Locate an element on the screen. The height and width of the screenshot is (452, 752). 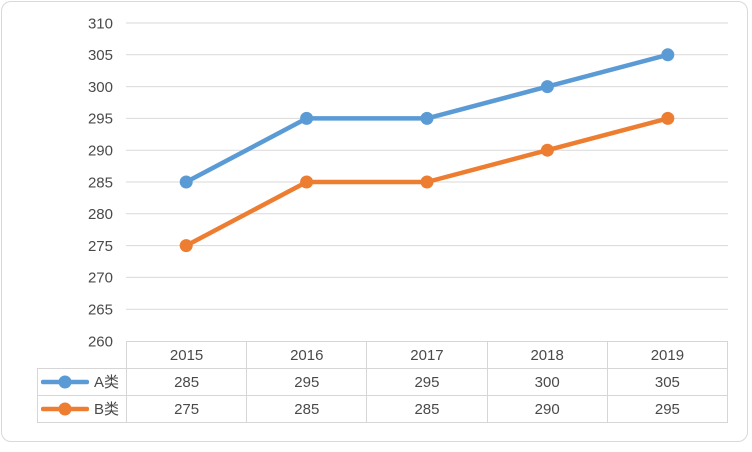
value-cell-B类-2018: 290 is located at coordinates (547, 409).